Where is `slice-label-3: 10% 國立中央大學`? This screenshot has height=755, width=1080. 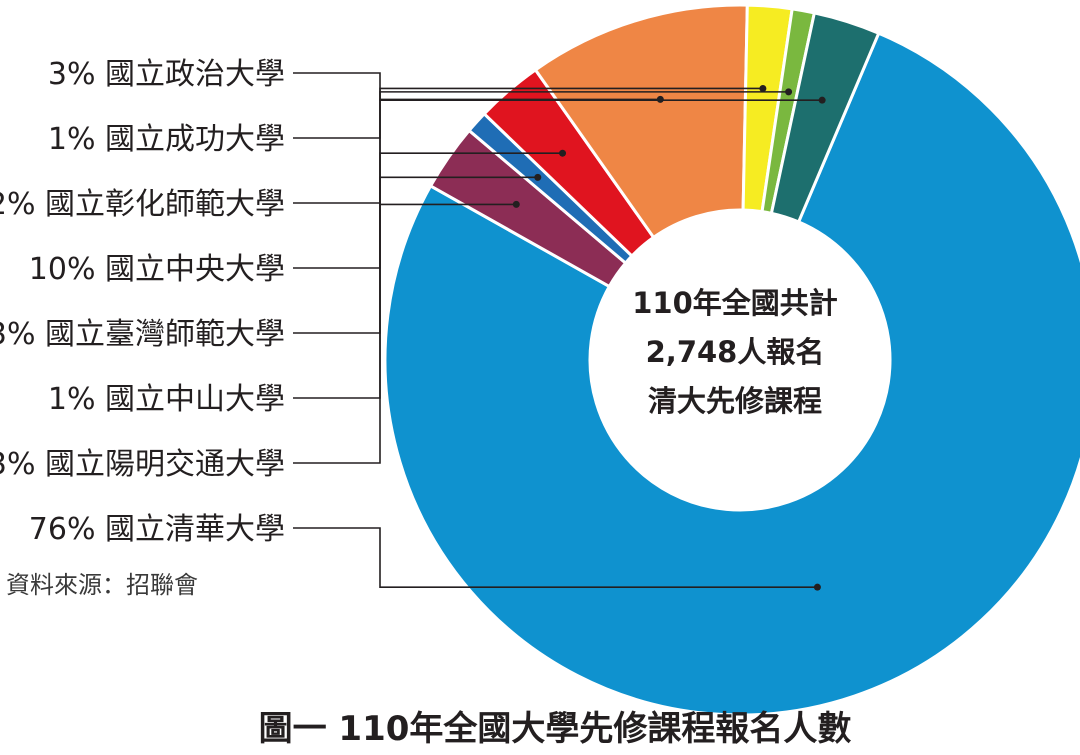 slice-label-3: 10% 國立中央大學 is located at coordinates (157, 269).